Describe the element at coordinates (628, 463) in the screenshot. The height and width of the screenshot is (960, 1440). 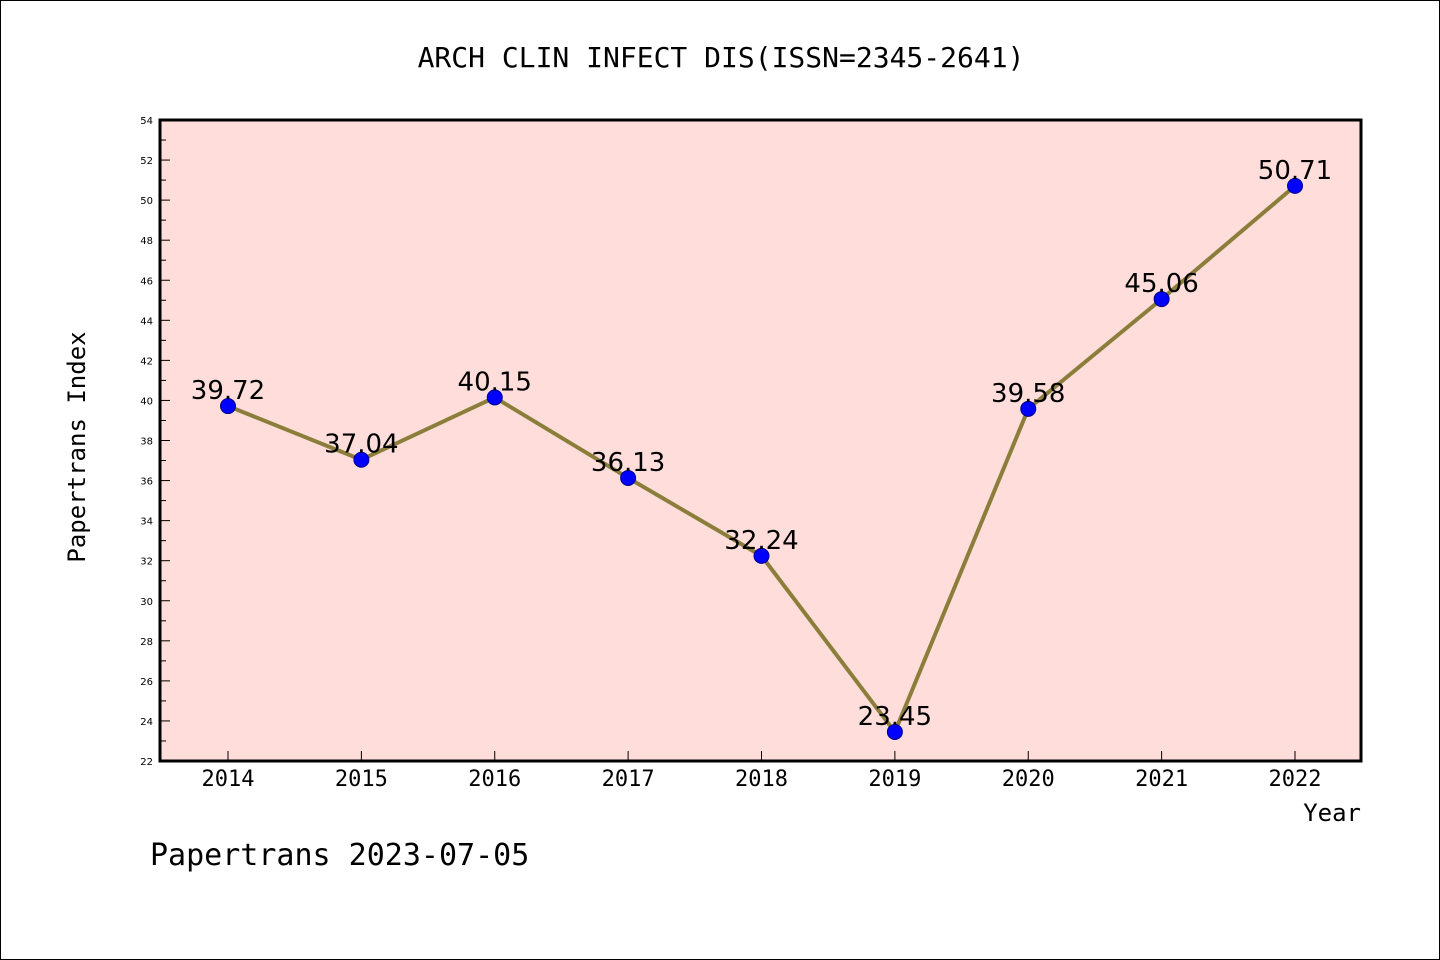
I see `data-label: 36.13` at that location.